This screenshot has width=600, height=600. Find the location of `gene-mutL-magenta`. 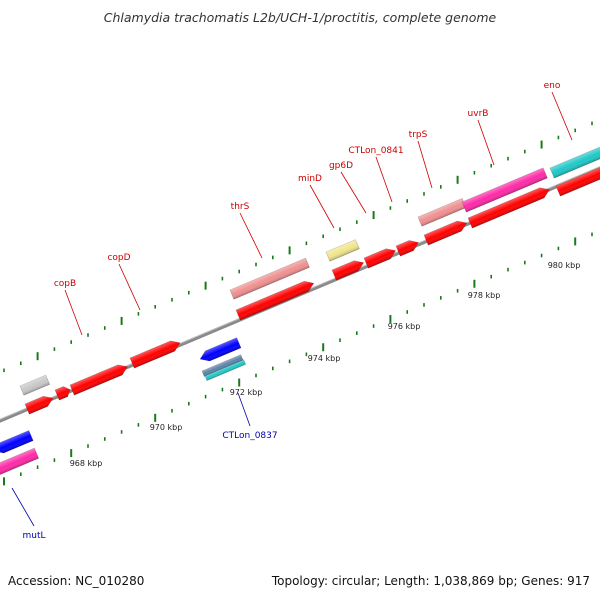

gene-mutL-magenta is located at coordinates (20, 462).